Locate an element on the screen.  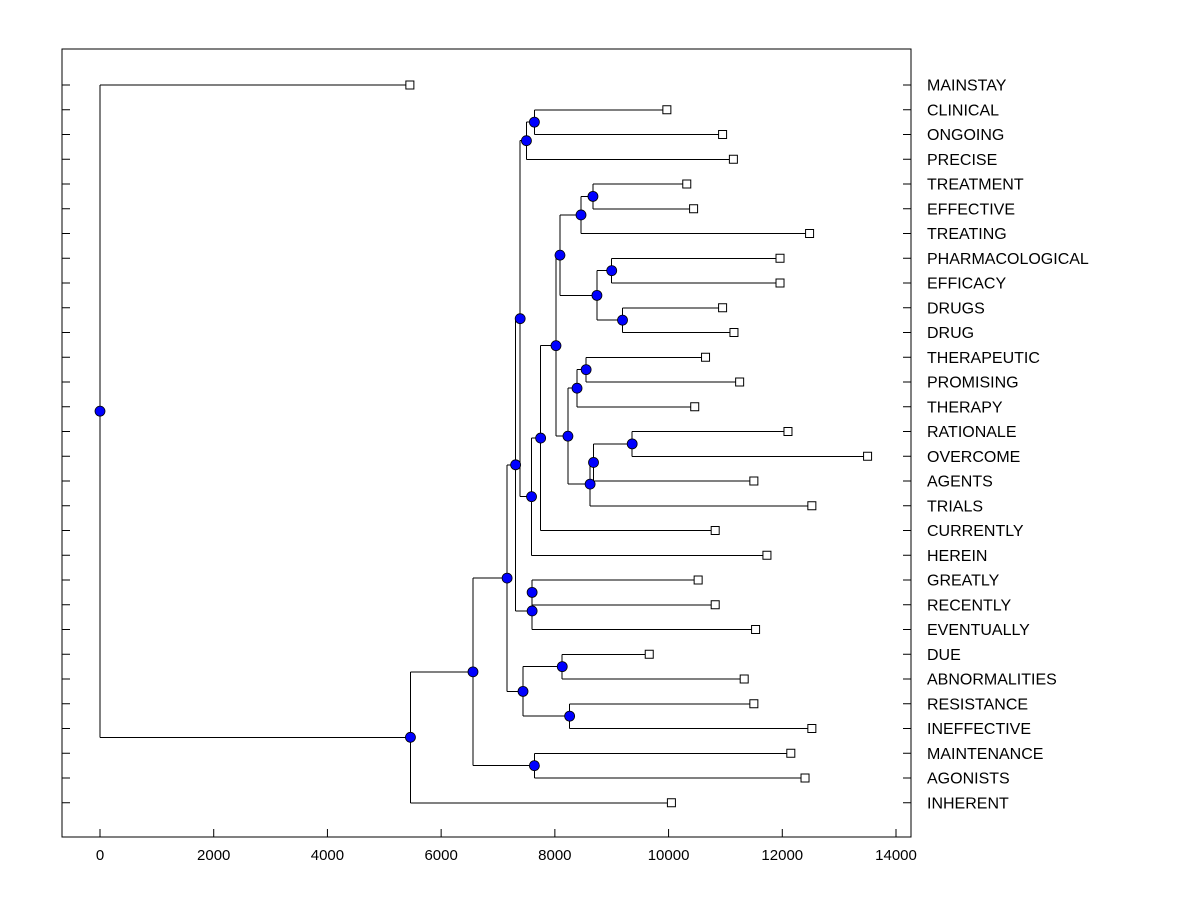
leaf-label: HEREIN is located at coordinates (957, 556).